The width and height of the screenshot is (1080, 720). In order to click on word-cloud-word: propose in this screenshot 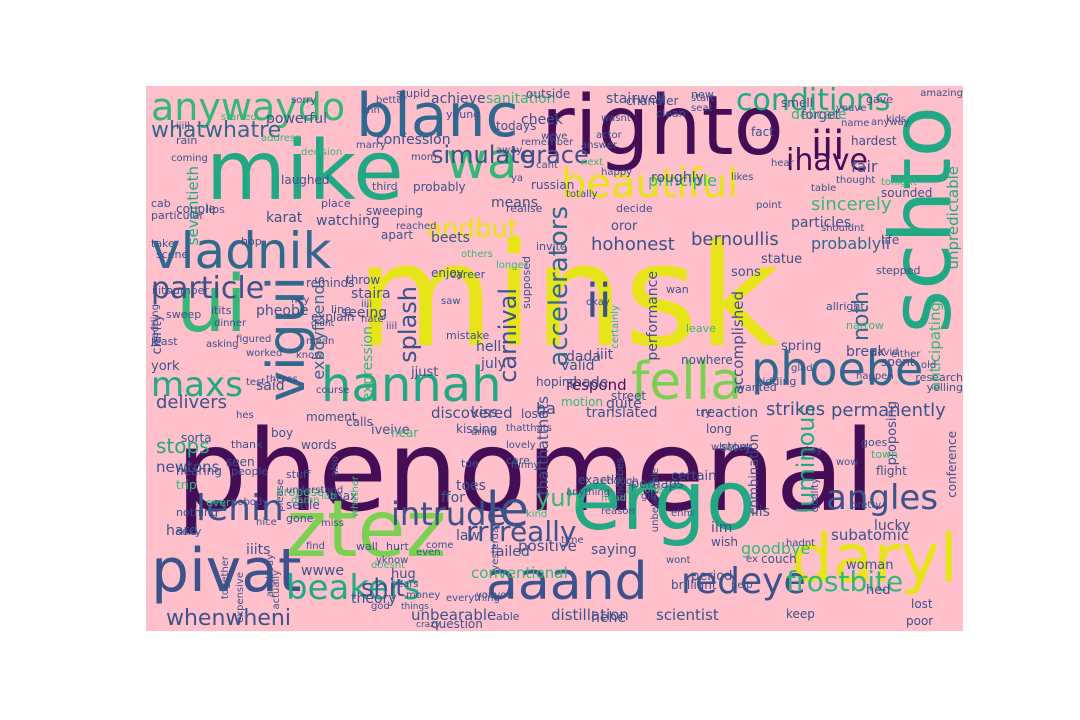, I will do `click(300, 492)`.